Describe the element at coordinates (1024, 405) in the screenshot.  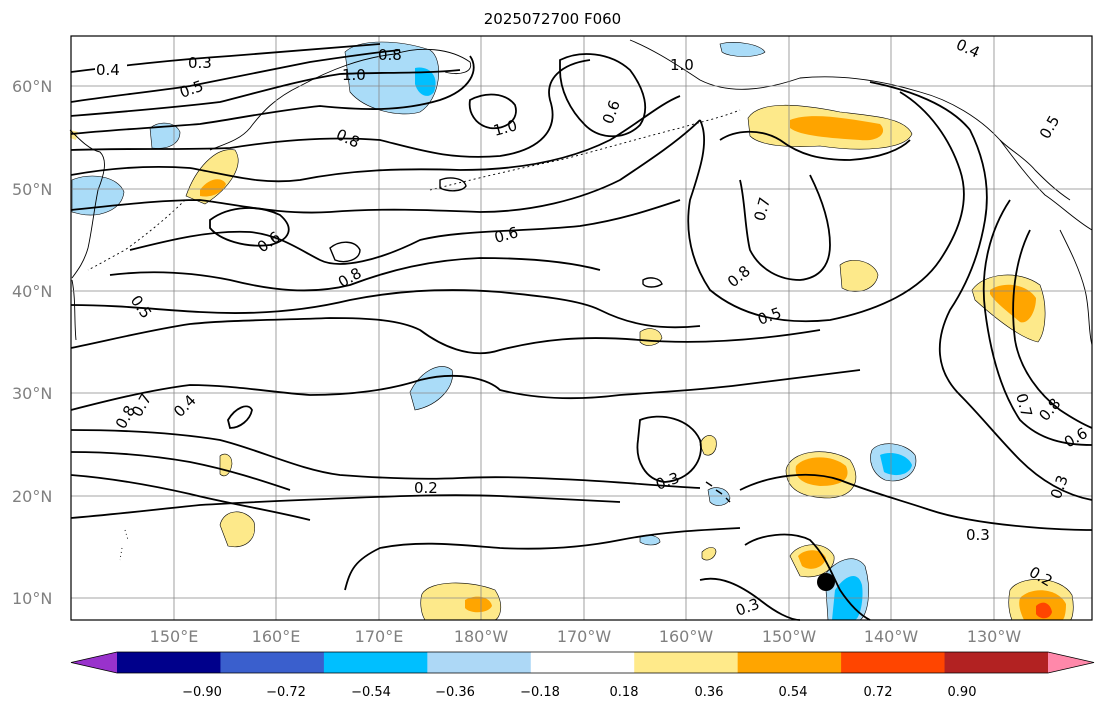
I see `contour-label: 0.7` at that location.